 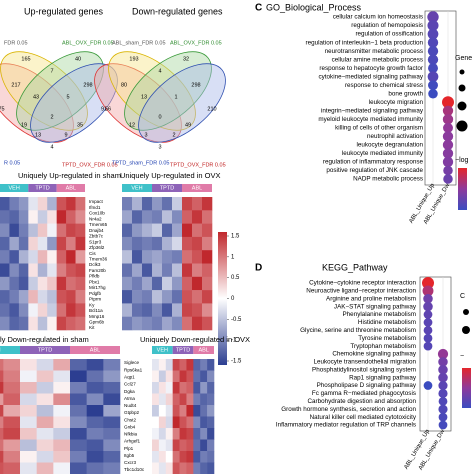 I want to click on term-label: leukocyte degranulation, so click(x=389, y=145).